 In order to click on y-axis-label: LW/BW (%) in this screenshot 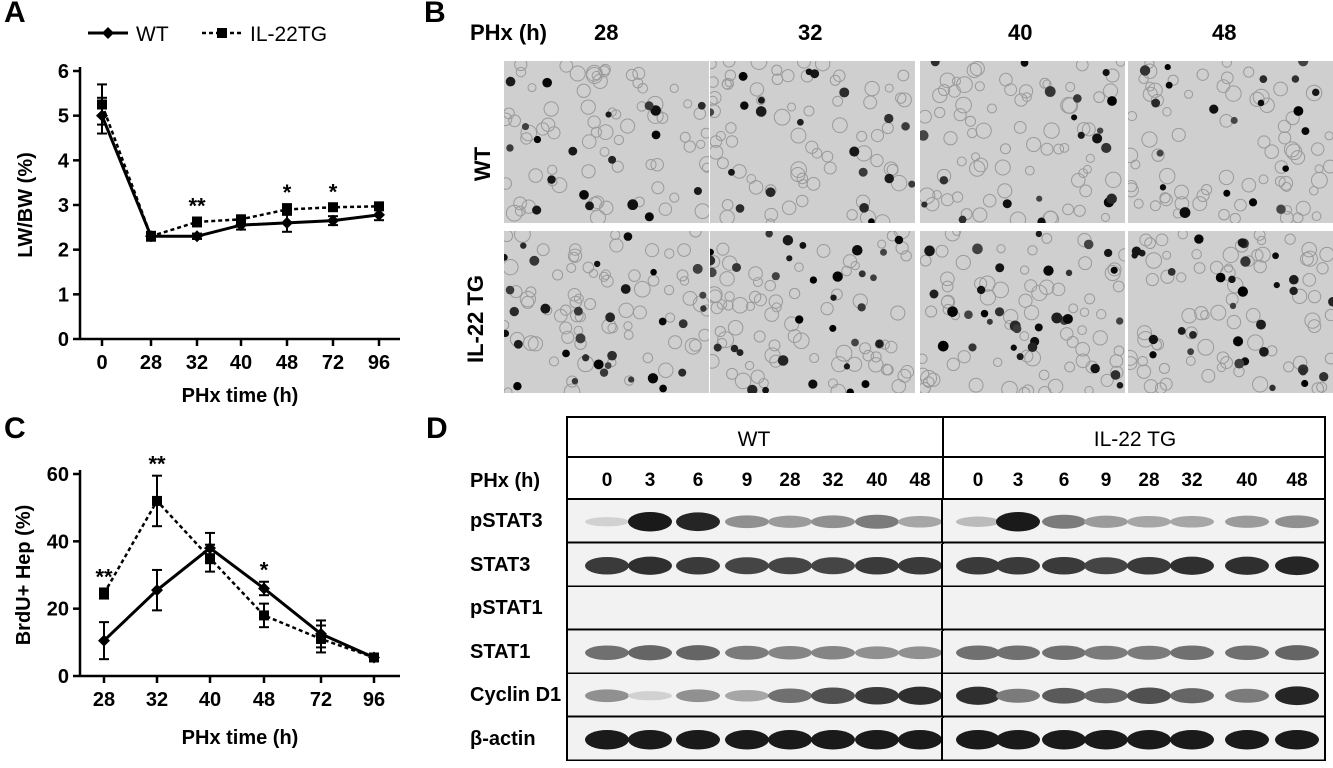, I will do `click(26, 205)`.